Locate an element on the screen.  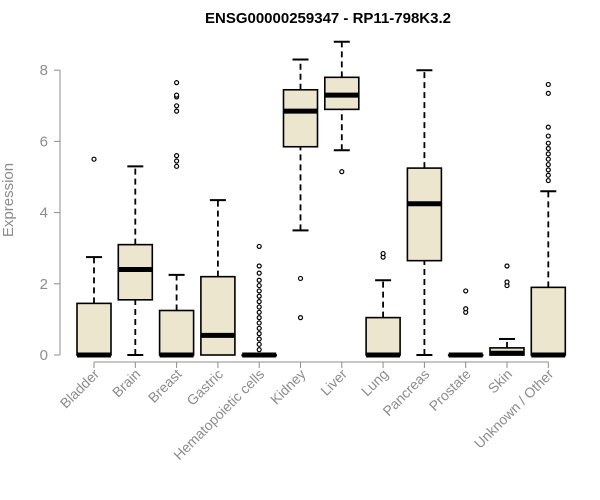
y-tick-label: 6 is located at coordinates (44, 141).